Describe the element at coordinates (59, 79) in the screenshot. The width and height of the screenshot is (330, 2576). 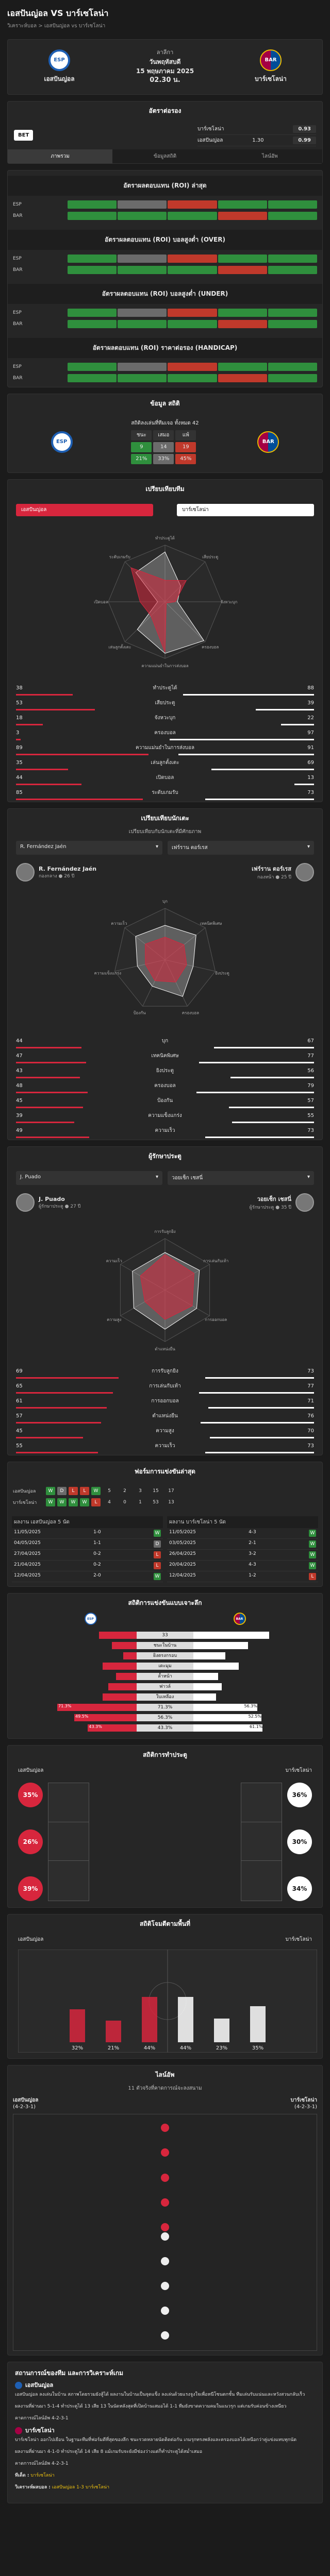
I see `home-team-name: เอสปันญ่อล` at that location.